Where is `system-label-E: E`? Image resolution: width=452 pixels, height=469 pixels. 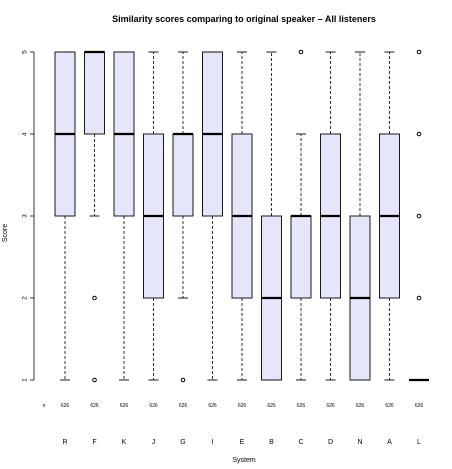 system-label-E: E is located at coordinates (242, 442).